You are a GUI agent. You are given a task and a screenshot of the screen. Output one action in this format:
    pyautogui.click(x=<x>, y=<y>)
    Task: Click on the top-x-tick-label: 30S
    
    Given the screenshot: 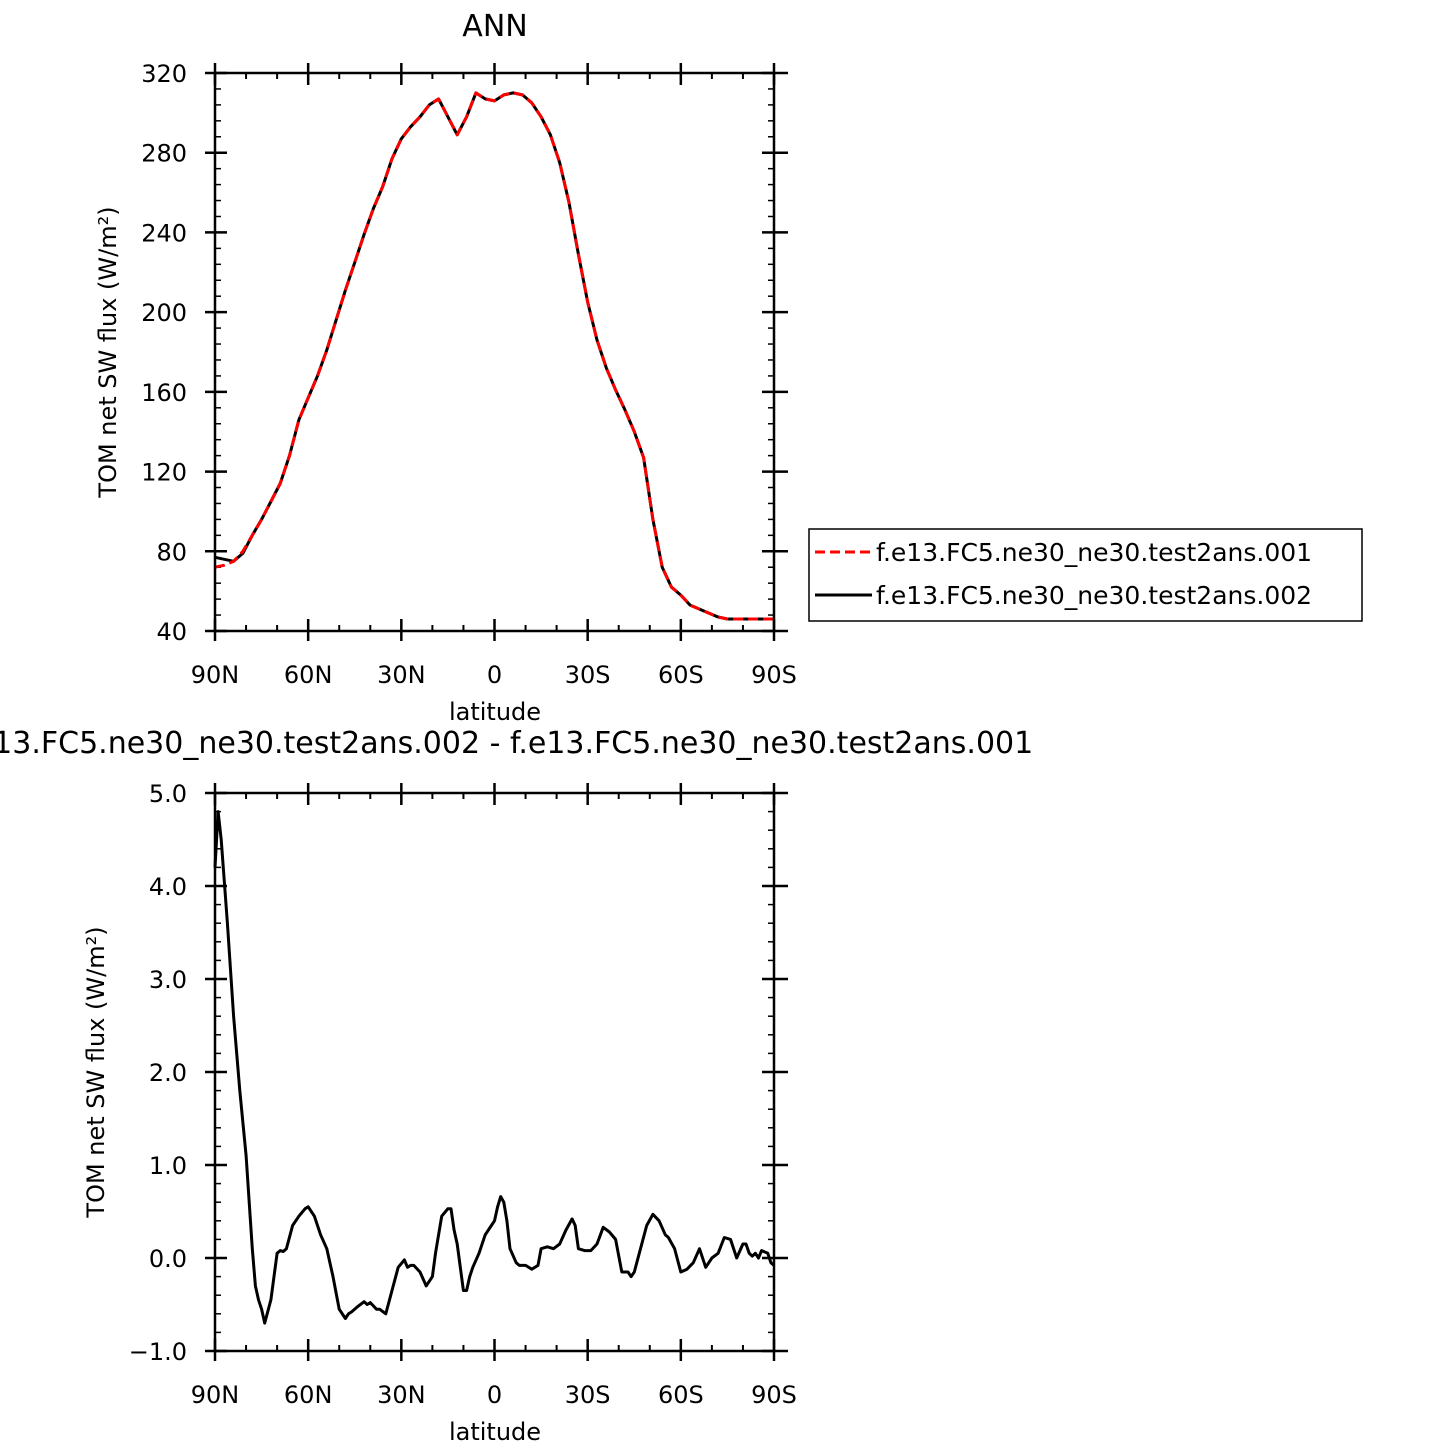 What is the action you would take?
    pyautogui.click(x=588, y=675)
    